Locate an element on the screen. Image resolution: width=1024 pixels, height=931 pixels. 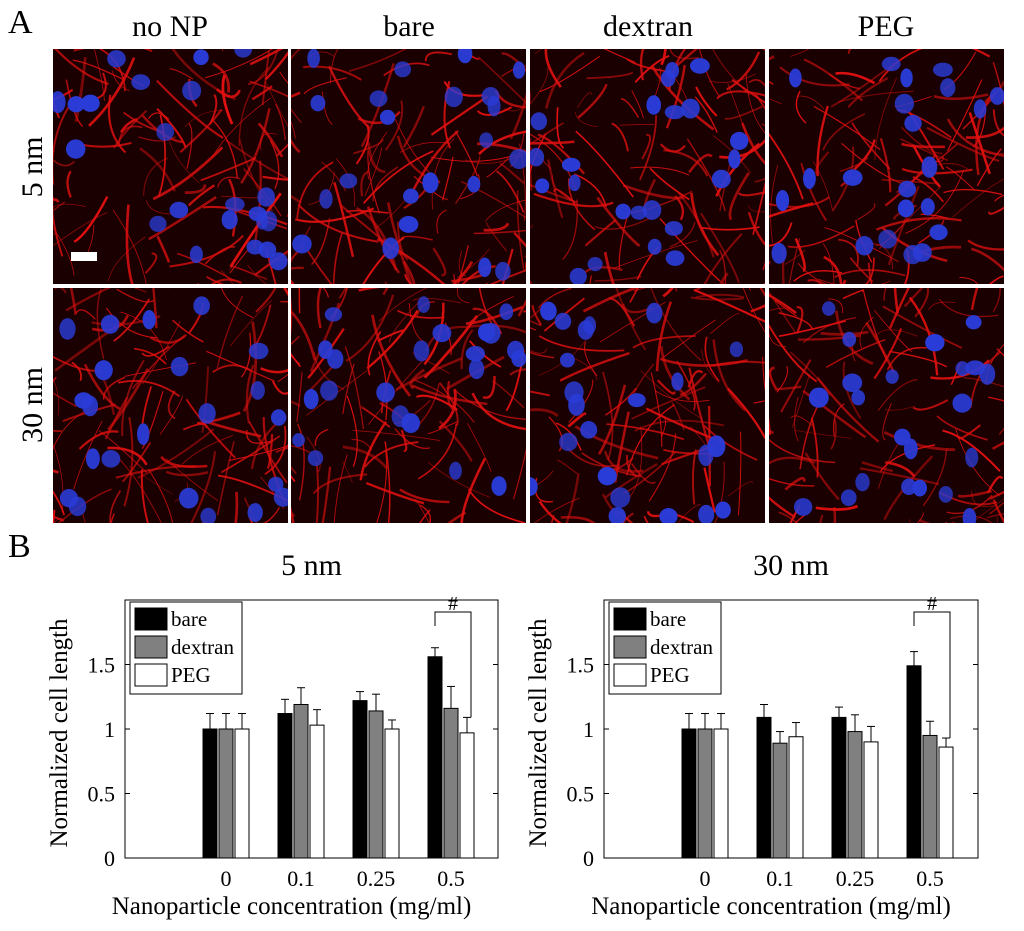
legend-5nm: bare dextran PEG is located at coordinates (186, 648).